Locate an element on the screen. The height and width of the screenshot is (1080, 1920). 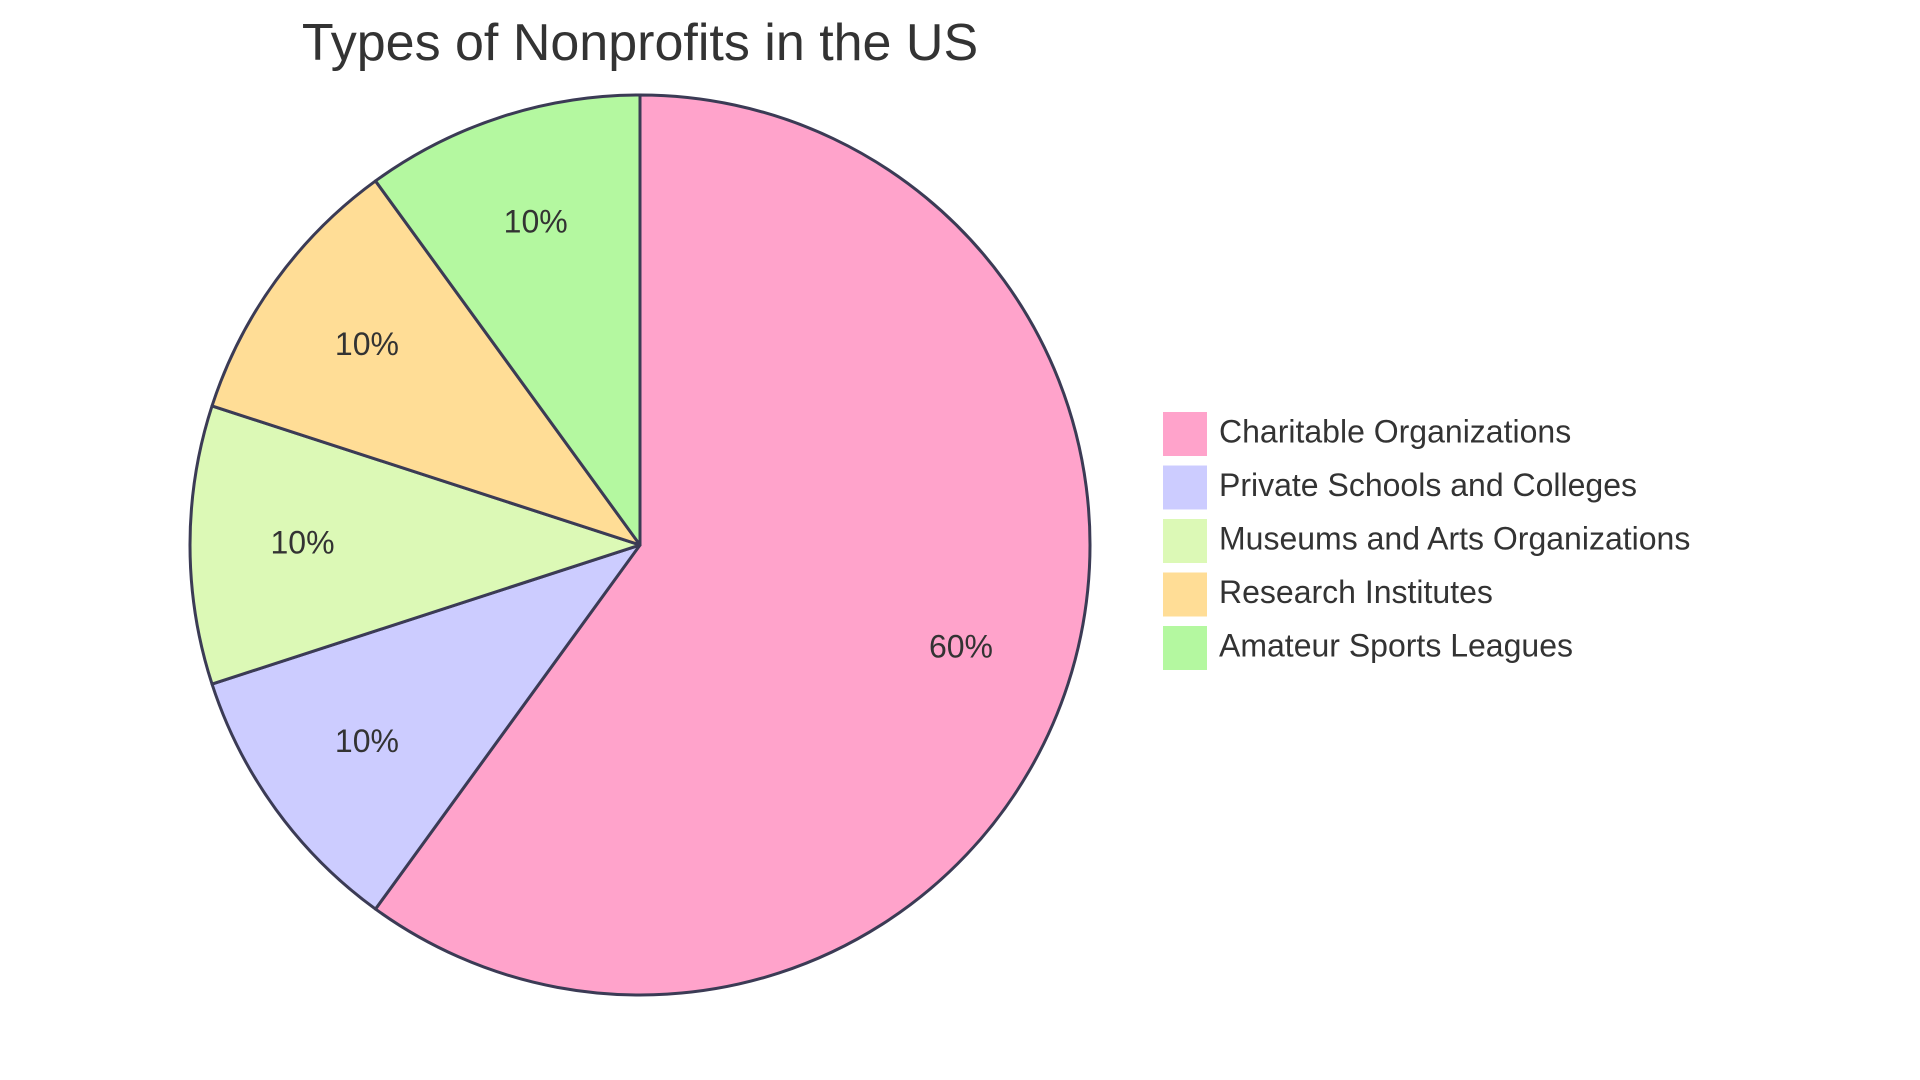
legend-label-amateur-sports-leagues: Amateur Sports Leagues is located at coordinates (1396, 645).